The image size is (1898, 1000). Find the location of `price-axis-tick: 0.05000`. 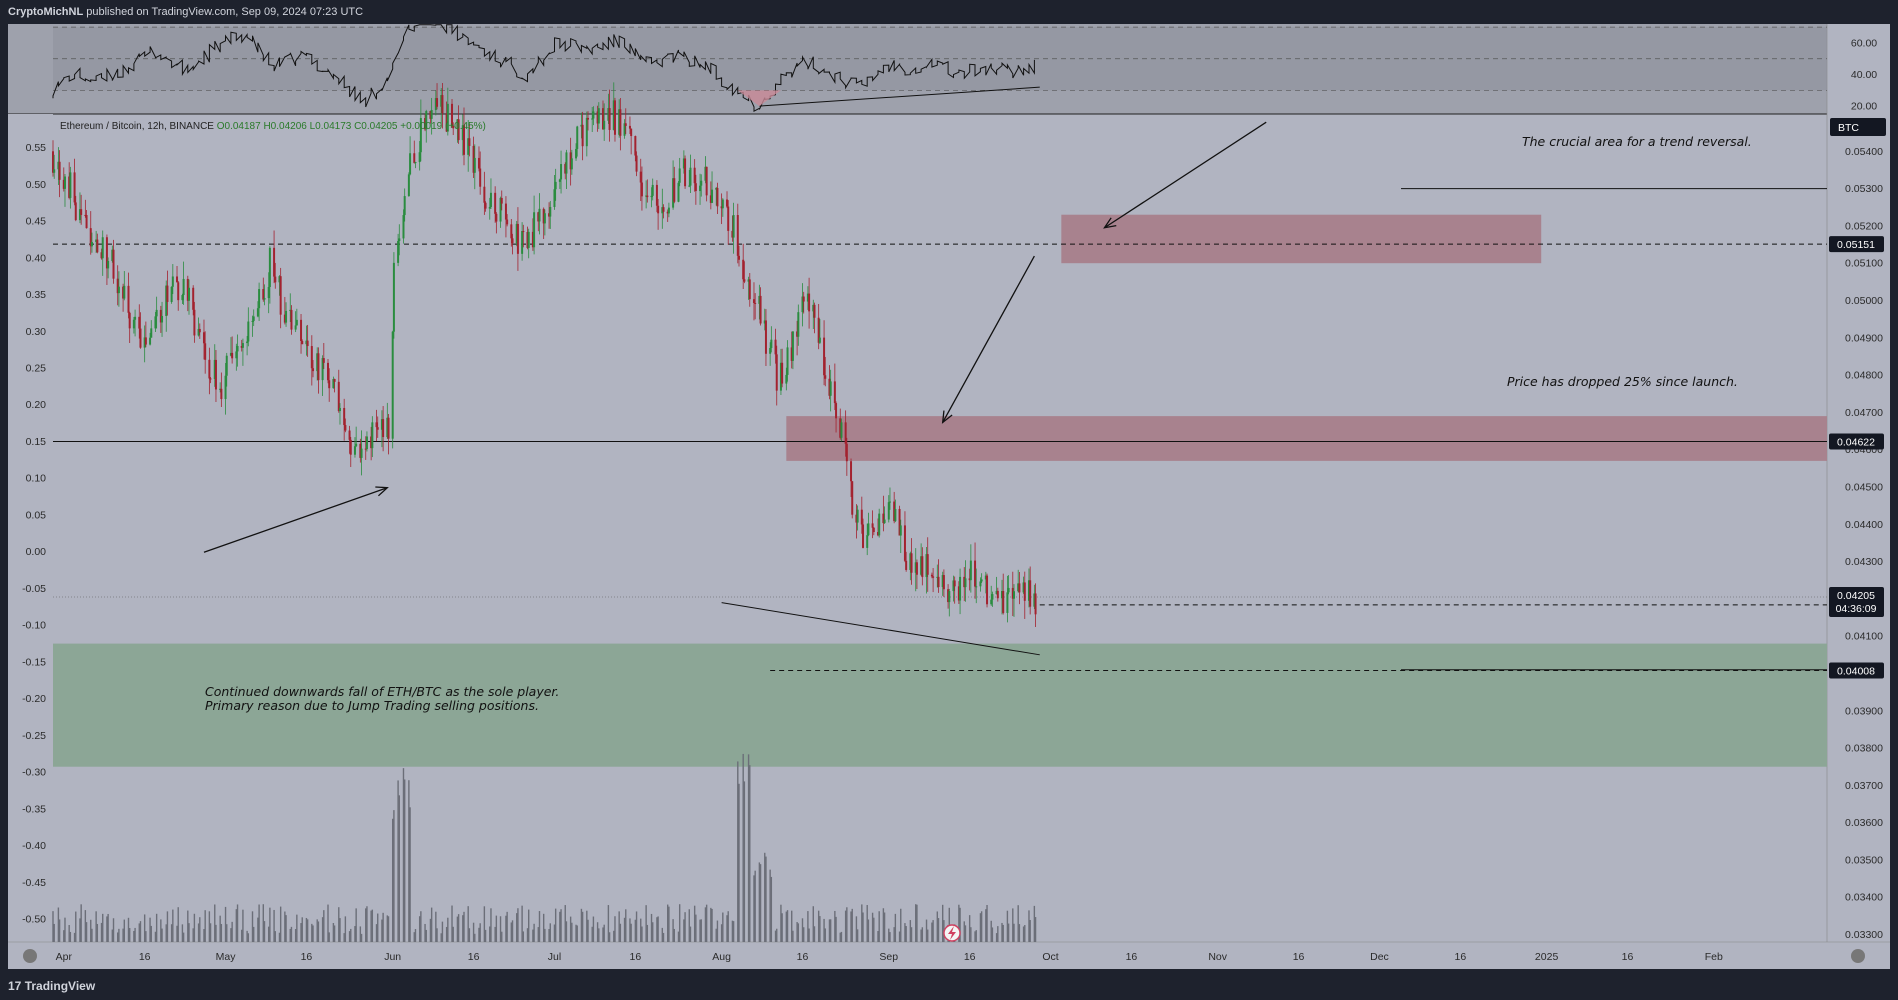

price-axis-tick: 0.05000 is located at coordinates (1864, 301).